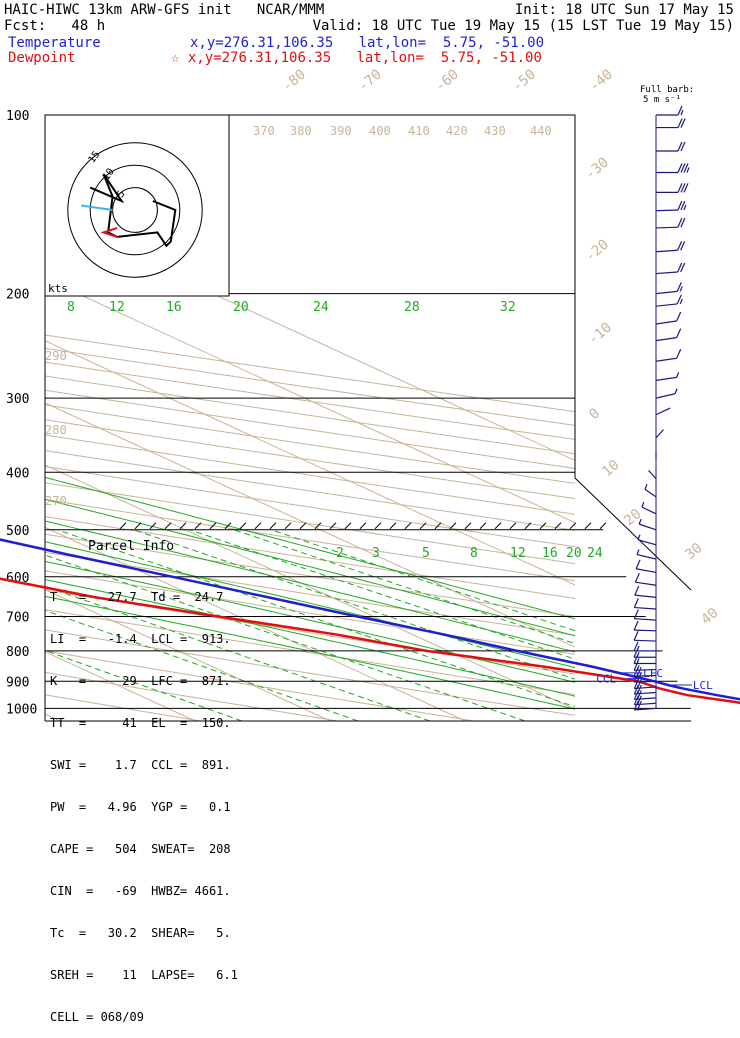 This screenshot has height=1038, width=740. What do you see at coordinates (42, 58) in the screenshot?
I see `dewpoint-legend: Dewpoint` at bounding box center [42, 58].